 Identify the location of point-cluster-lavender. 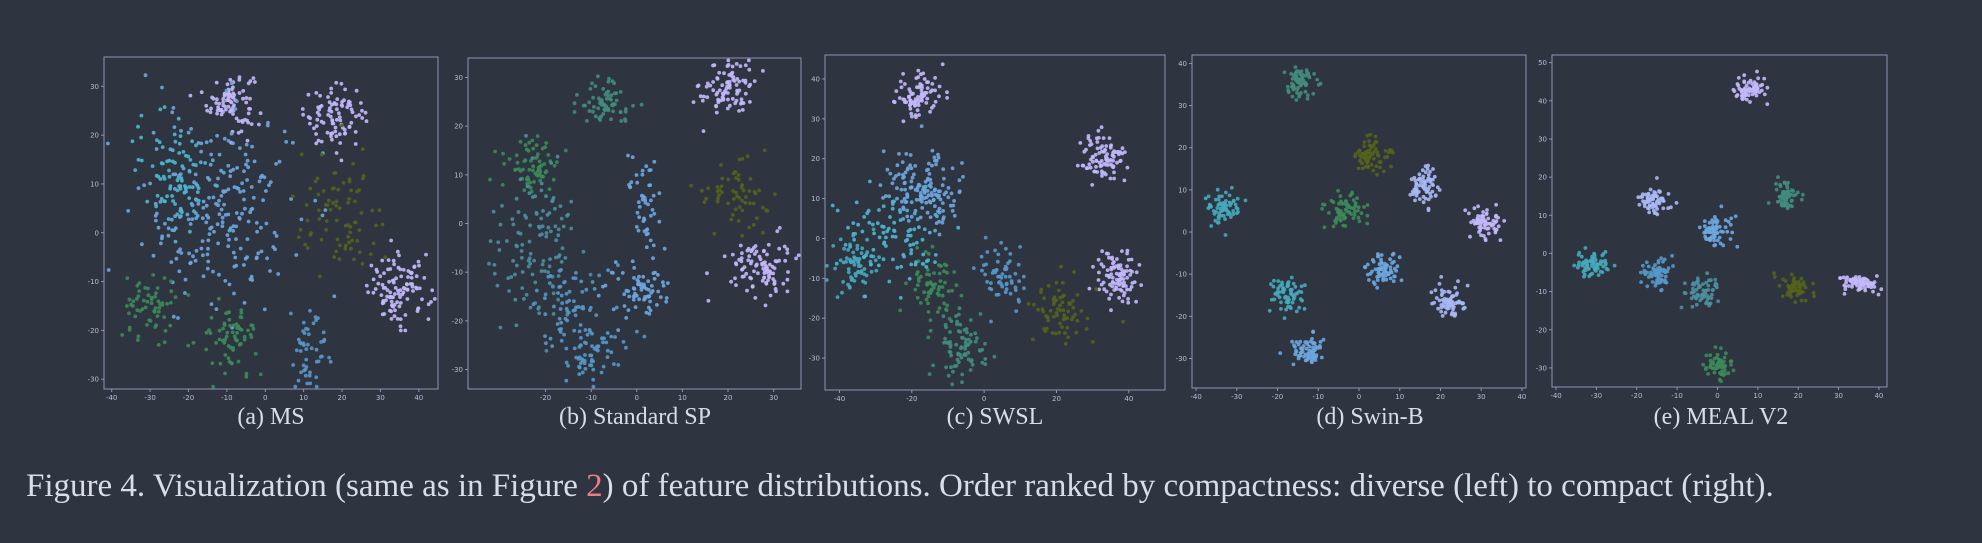
(334, 121).